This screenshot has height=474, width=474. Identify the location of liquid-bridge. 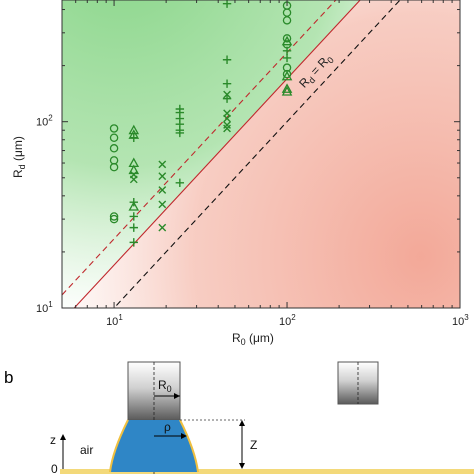
(154, 446).